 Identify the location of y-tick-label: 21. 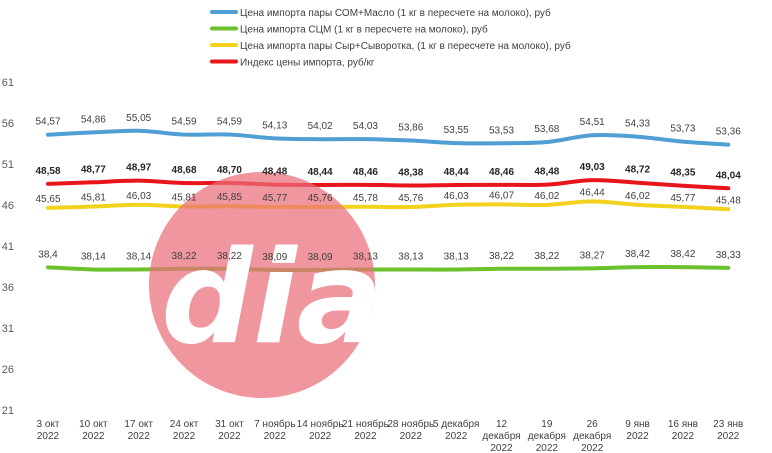
(8, 411).